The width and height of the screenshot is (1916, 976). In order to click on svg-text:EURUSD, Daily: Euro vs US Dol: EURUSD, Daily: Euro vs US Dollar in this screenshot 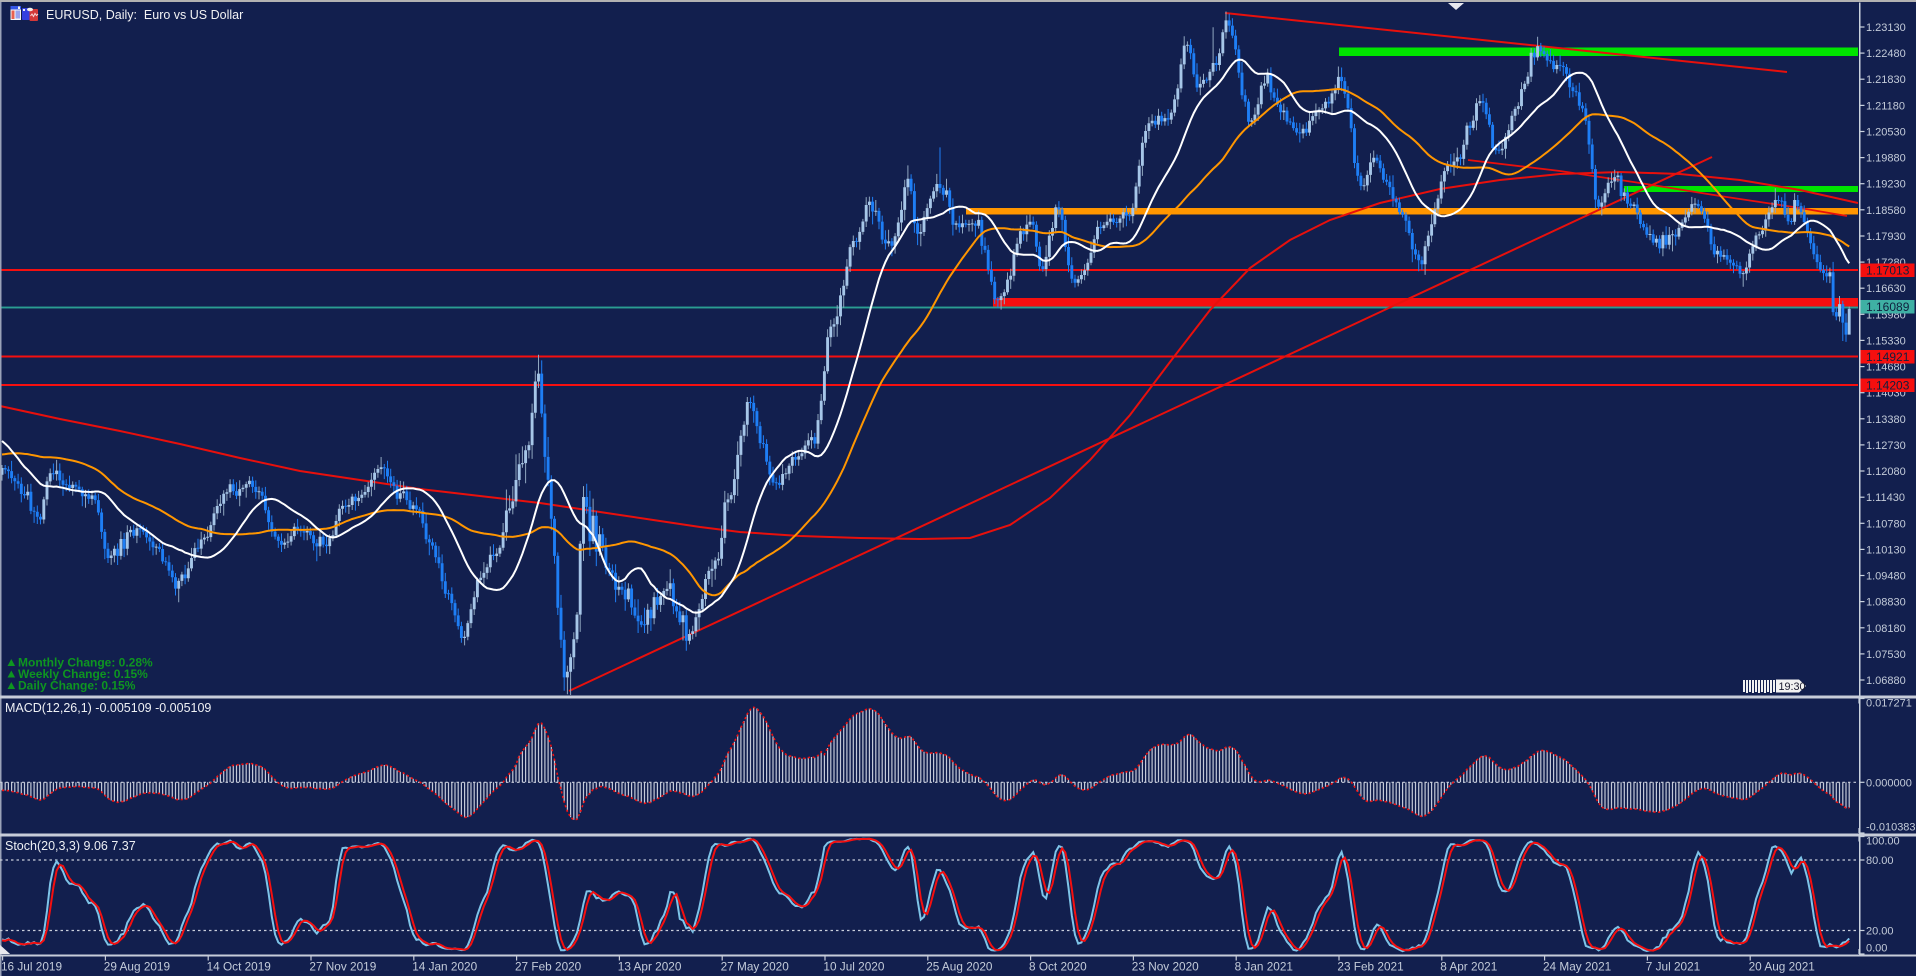, I will do `click(144, 15)`.